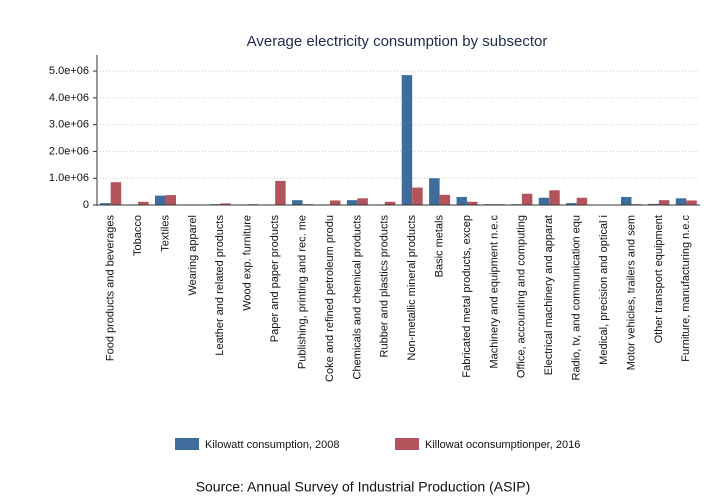  Describe the element at coordinates (86, 205) in the screenshot. I see `y-tick-label: 0` at that location.